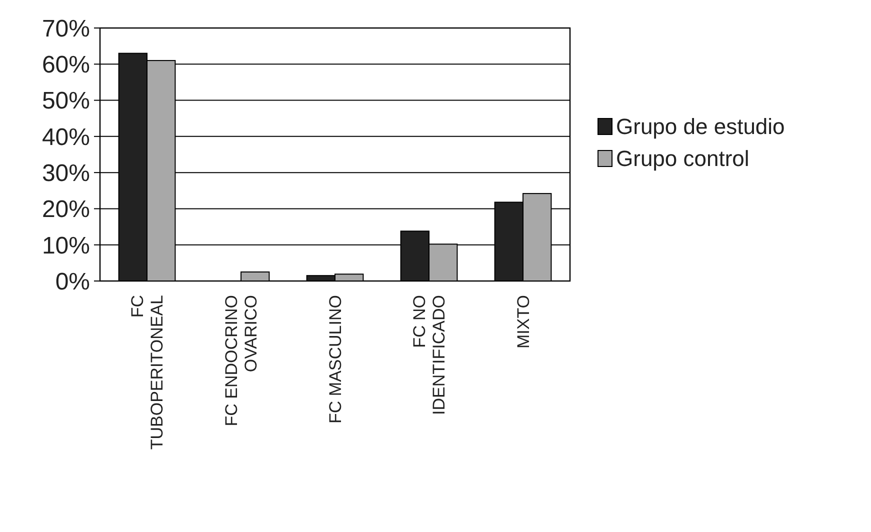 Image resolution: width=871 pixels, height=532 pixels. Describe the element at coordinates (66, 65) in the screenshot. I see `y-tick-label: 60%` at that location.